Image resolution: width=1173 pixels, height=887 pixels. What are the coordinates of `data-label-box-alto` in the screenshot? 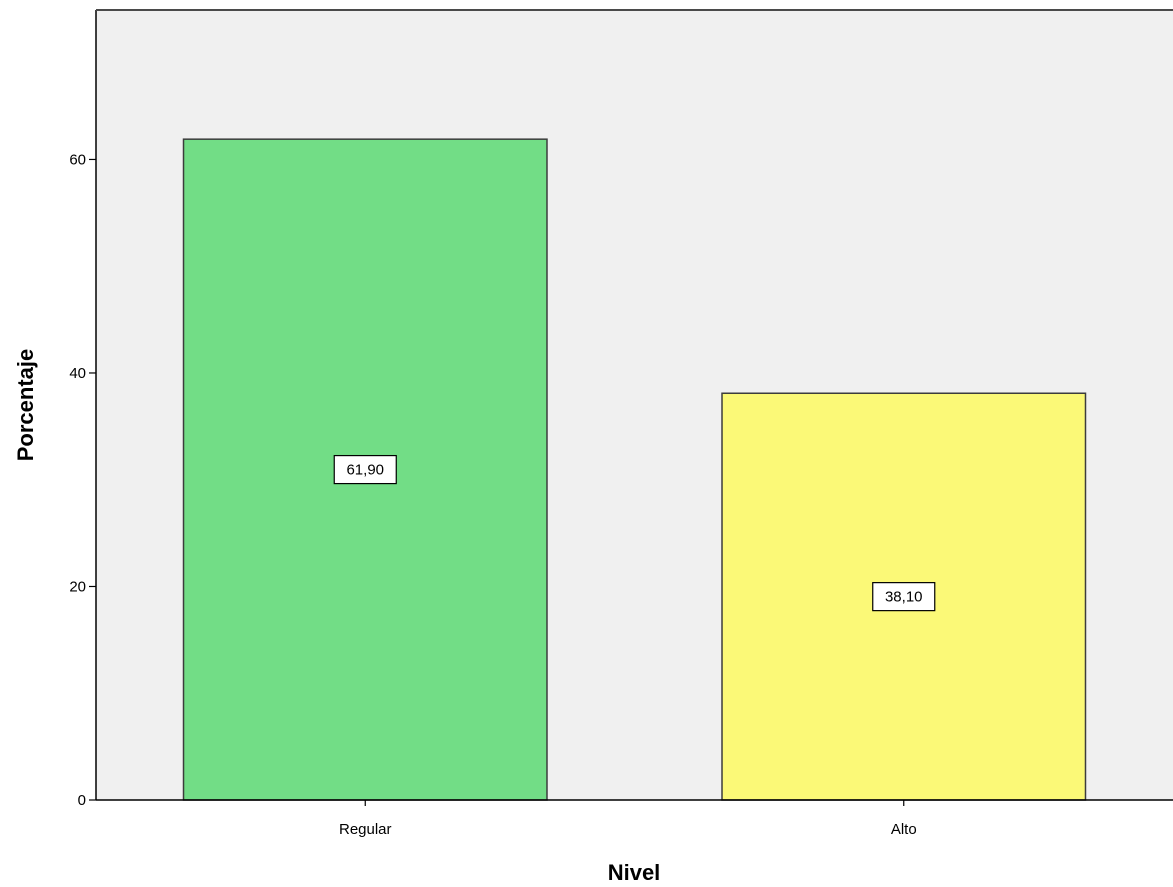 It's located at (904, 597).